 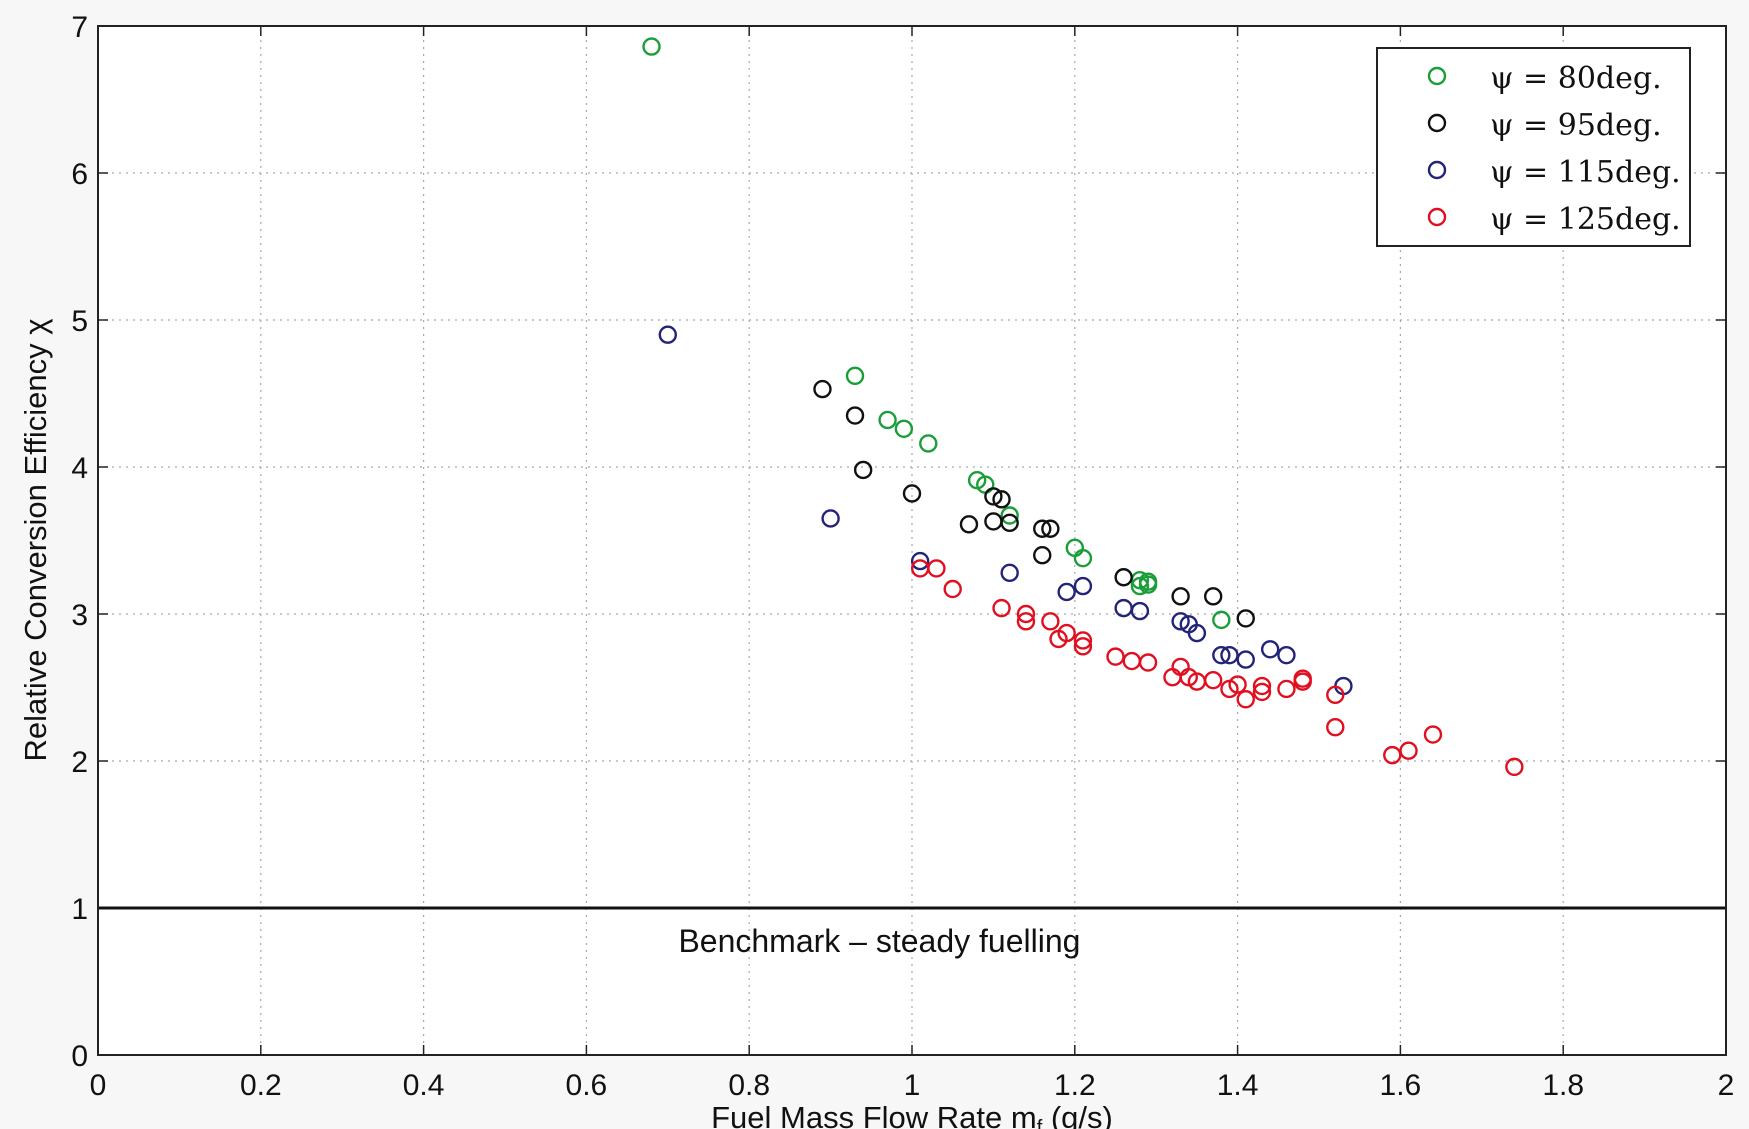 I want to click on y-tick-label: 4, so click(x=79, y=468).